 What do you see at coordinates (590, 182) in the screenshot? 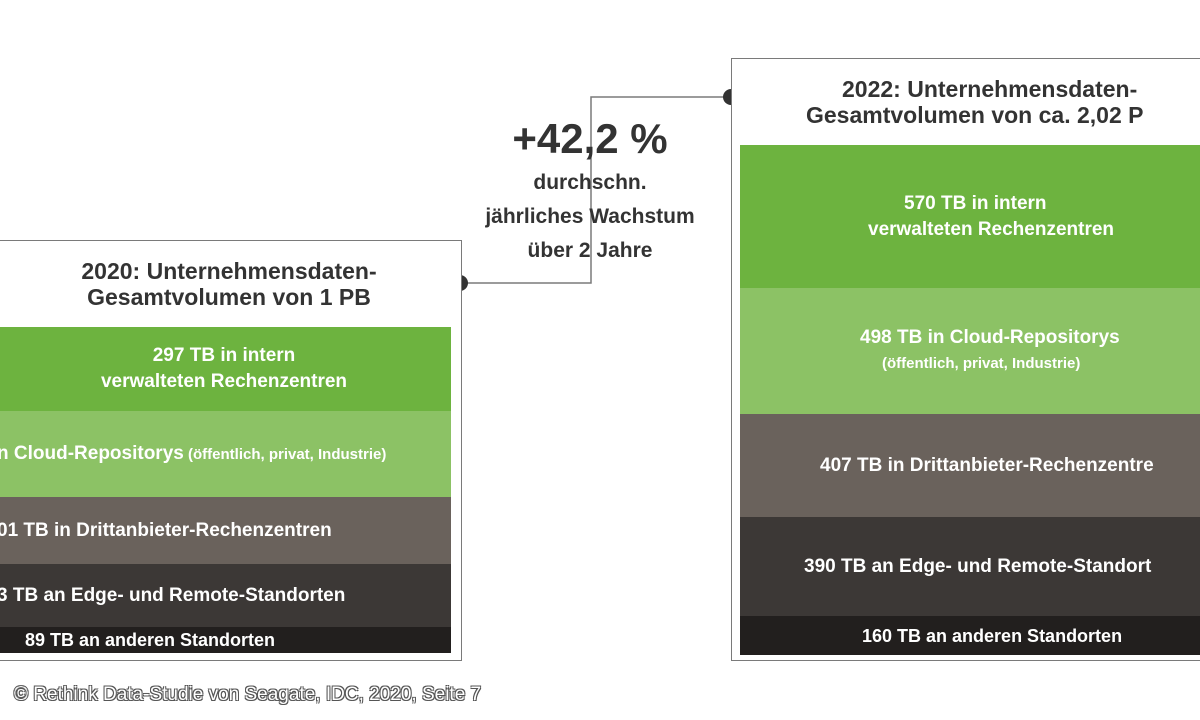
I see `growth-line1: durchschn.` at bounding box center [590, 182].